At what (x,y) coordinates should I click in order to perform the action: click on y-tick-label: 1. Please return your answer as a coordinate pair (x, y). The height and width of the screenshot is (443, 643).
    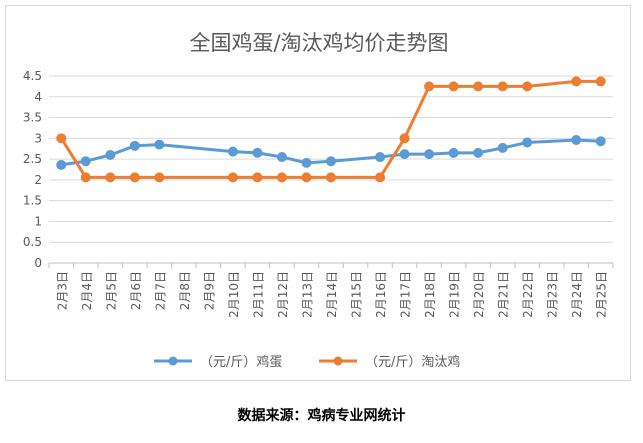
    Looking at the image, I should click on (38, 221).